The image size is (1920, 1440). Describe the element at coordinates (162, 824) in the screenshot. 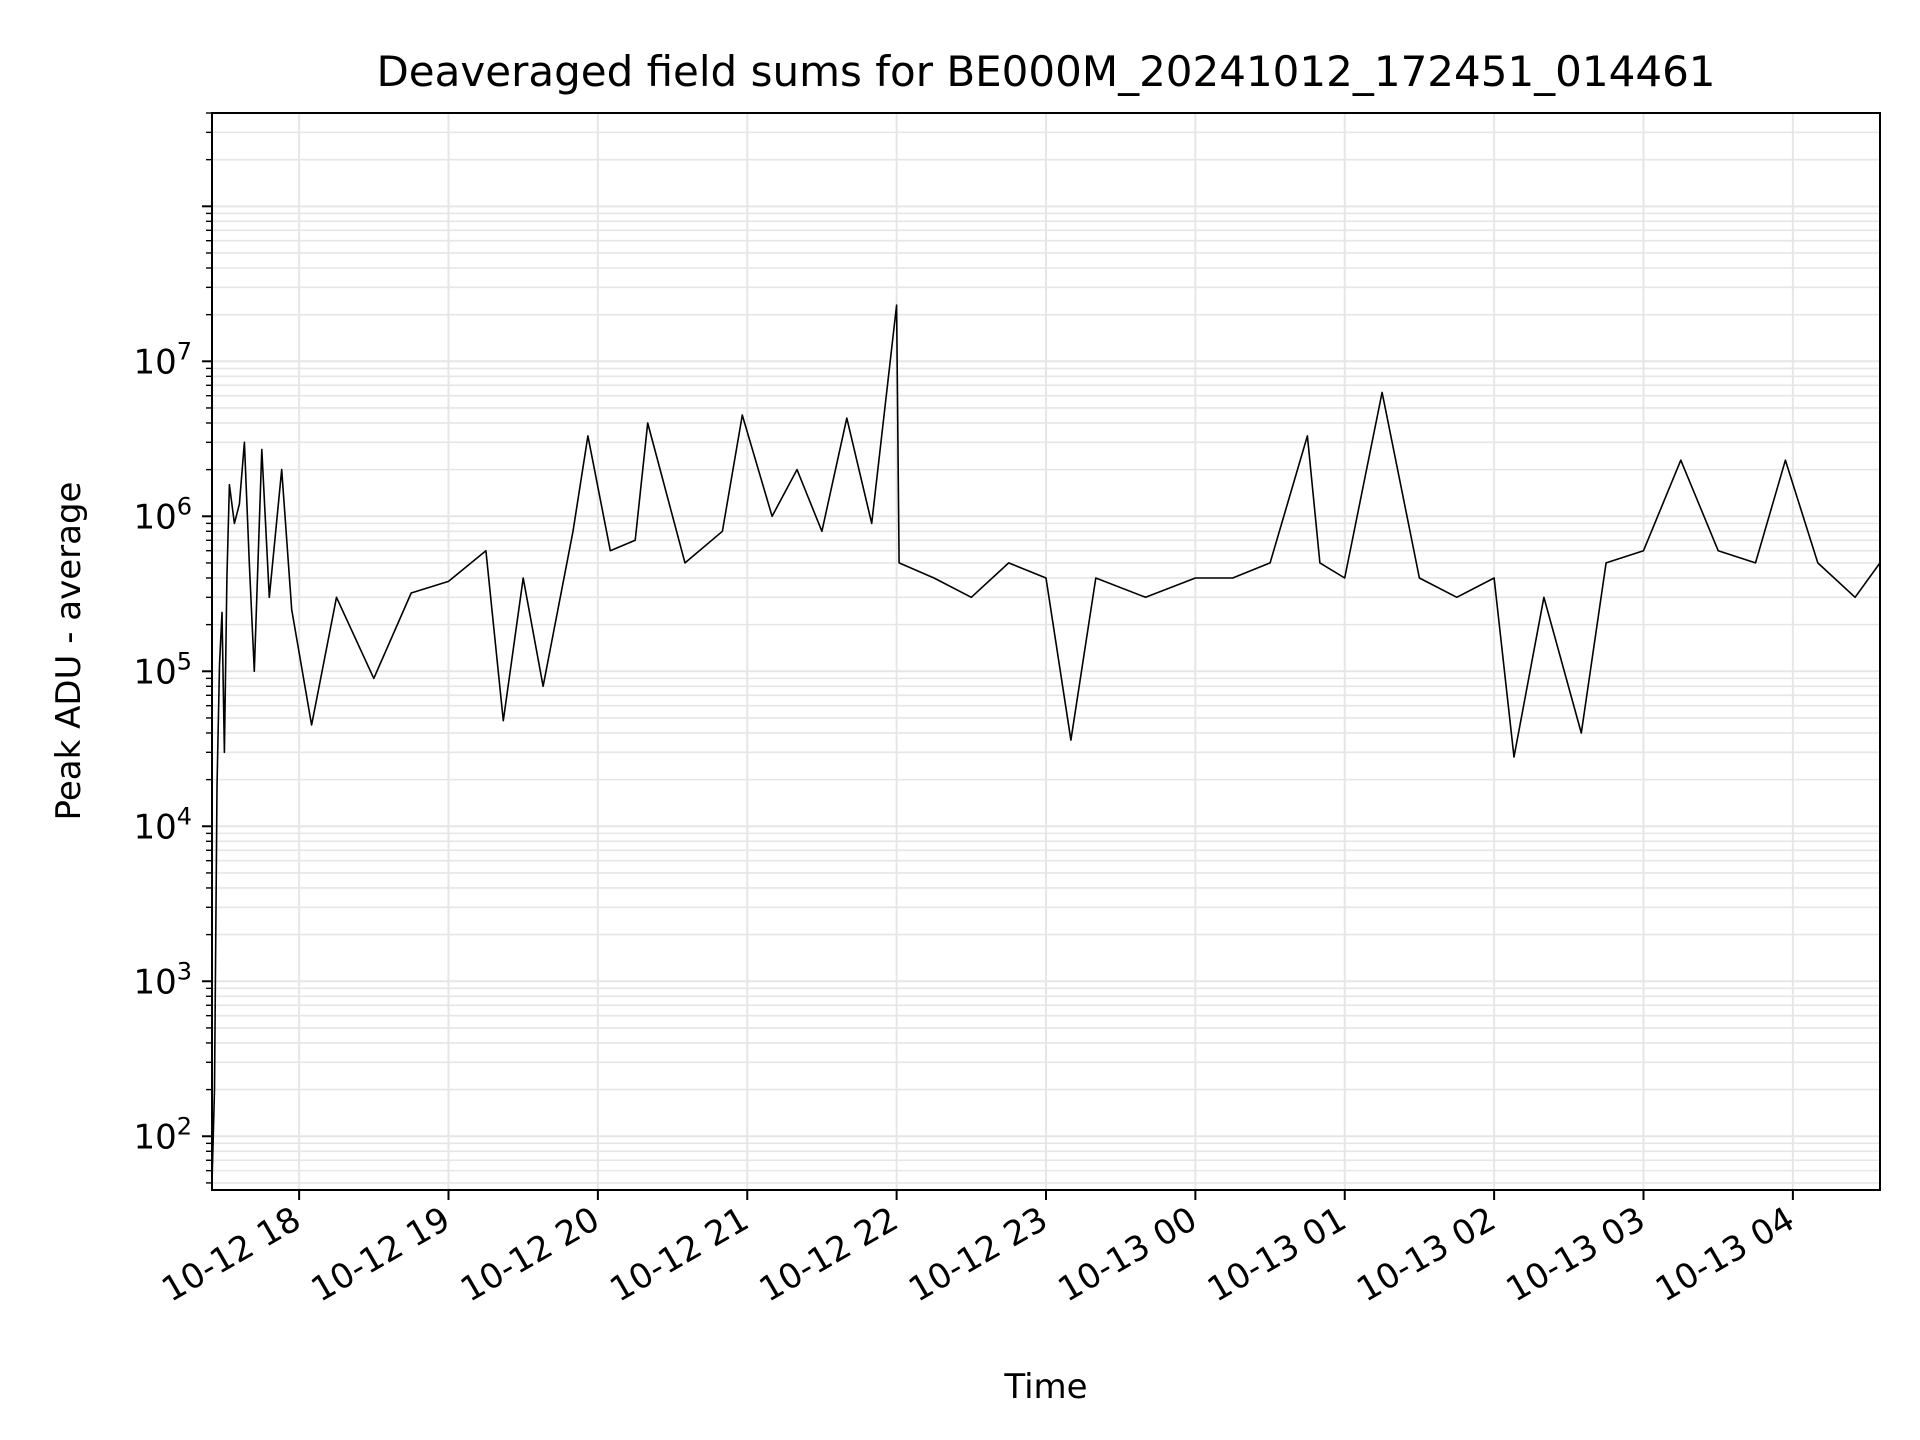

I see `y-tick-label: 10⁴` at that location.